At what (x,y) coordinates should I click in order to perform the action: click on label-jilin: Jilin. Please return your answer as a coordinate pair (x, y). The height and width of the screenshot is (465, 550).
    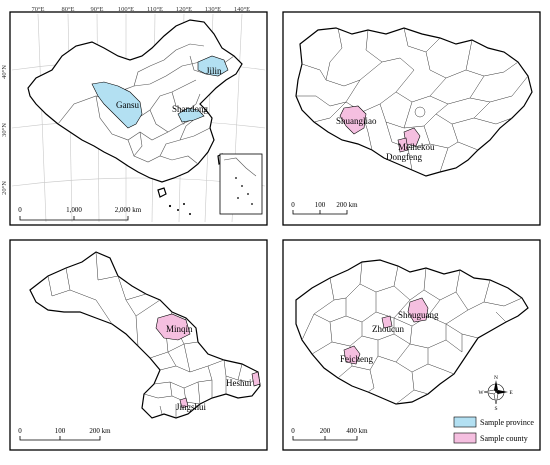
    Looking at the image, I should click on (214, 71).